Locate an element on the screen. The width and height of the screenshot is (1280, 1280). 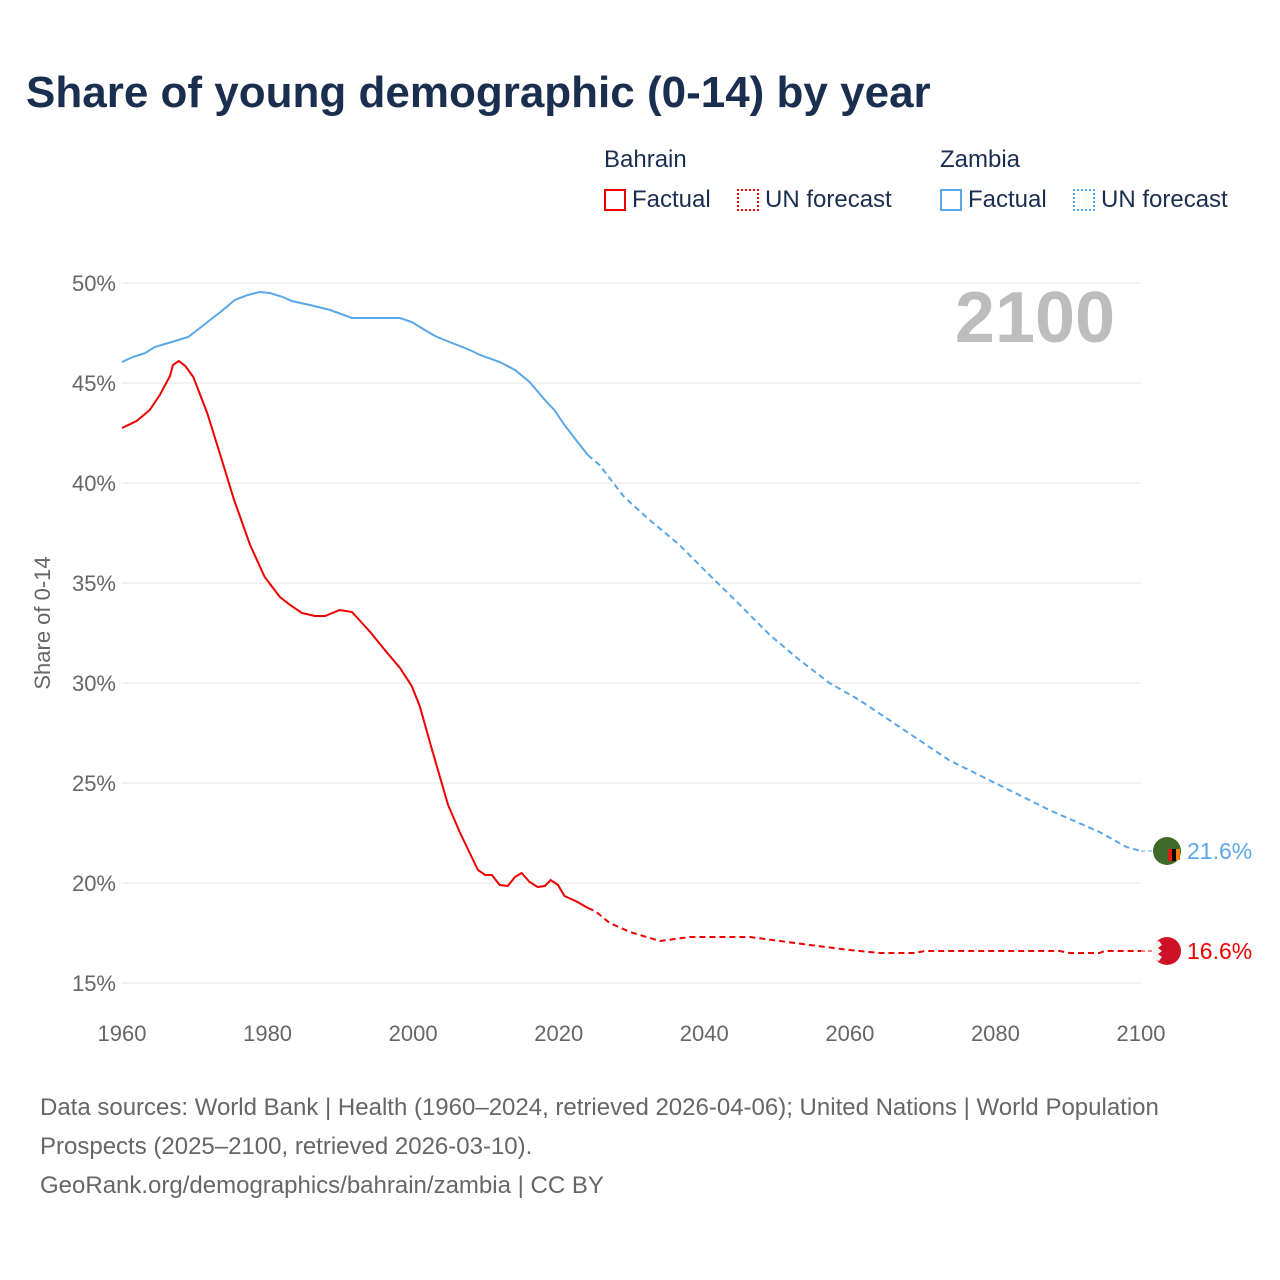
legend-group-zambia: Zambia is located at coordinates (980, 159).